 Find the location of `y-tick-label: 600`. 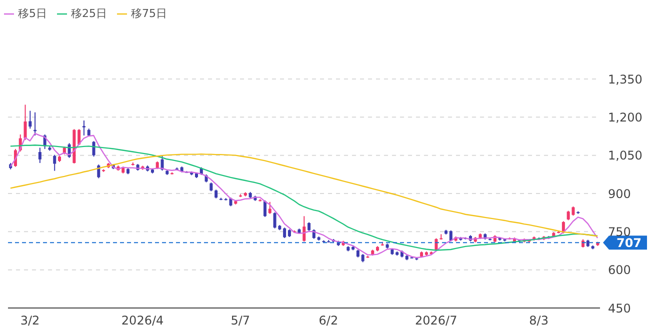

y-tick-label: 600 is located at coordinates (619, 270).